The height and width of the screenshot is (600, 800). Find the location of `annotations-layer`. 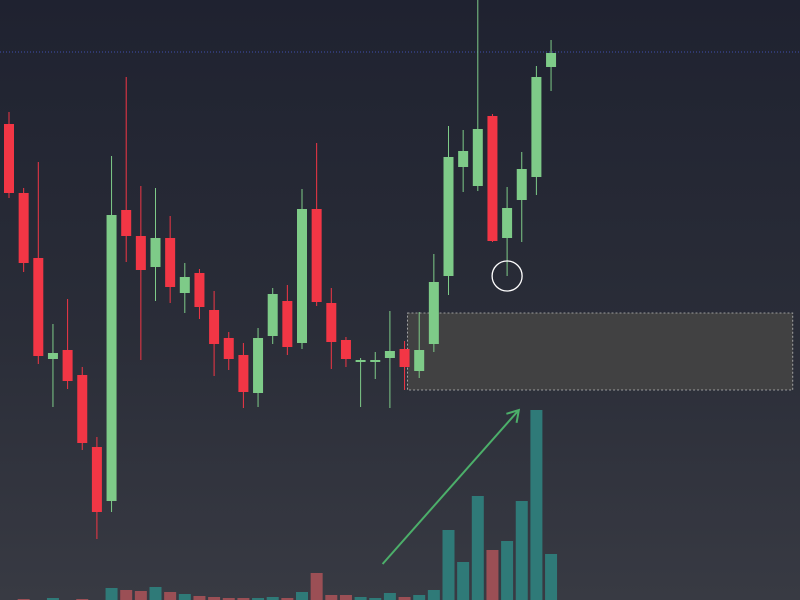

annotations-layer is located at coordinates (452, 412).